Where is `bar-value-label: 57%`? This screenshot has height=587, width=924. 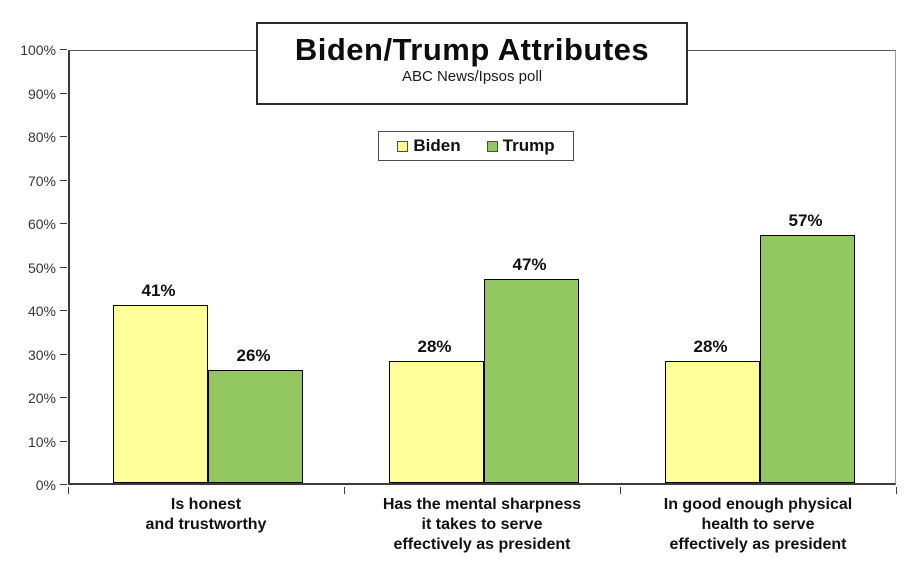 bar-value-label: 57% is located at coordinates (805, 220).